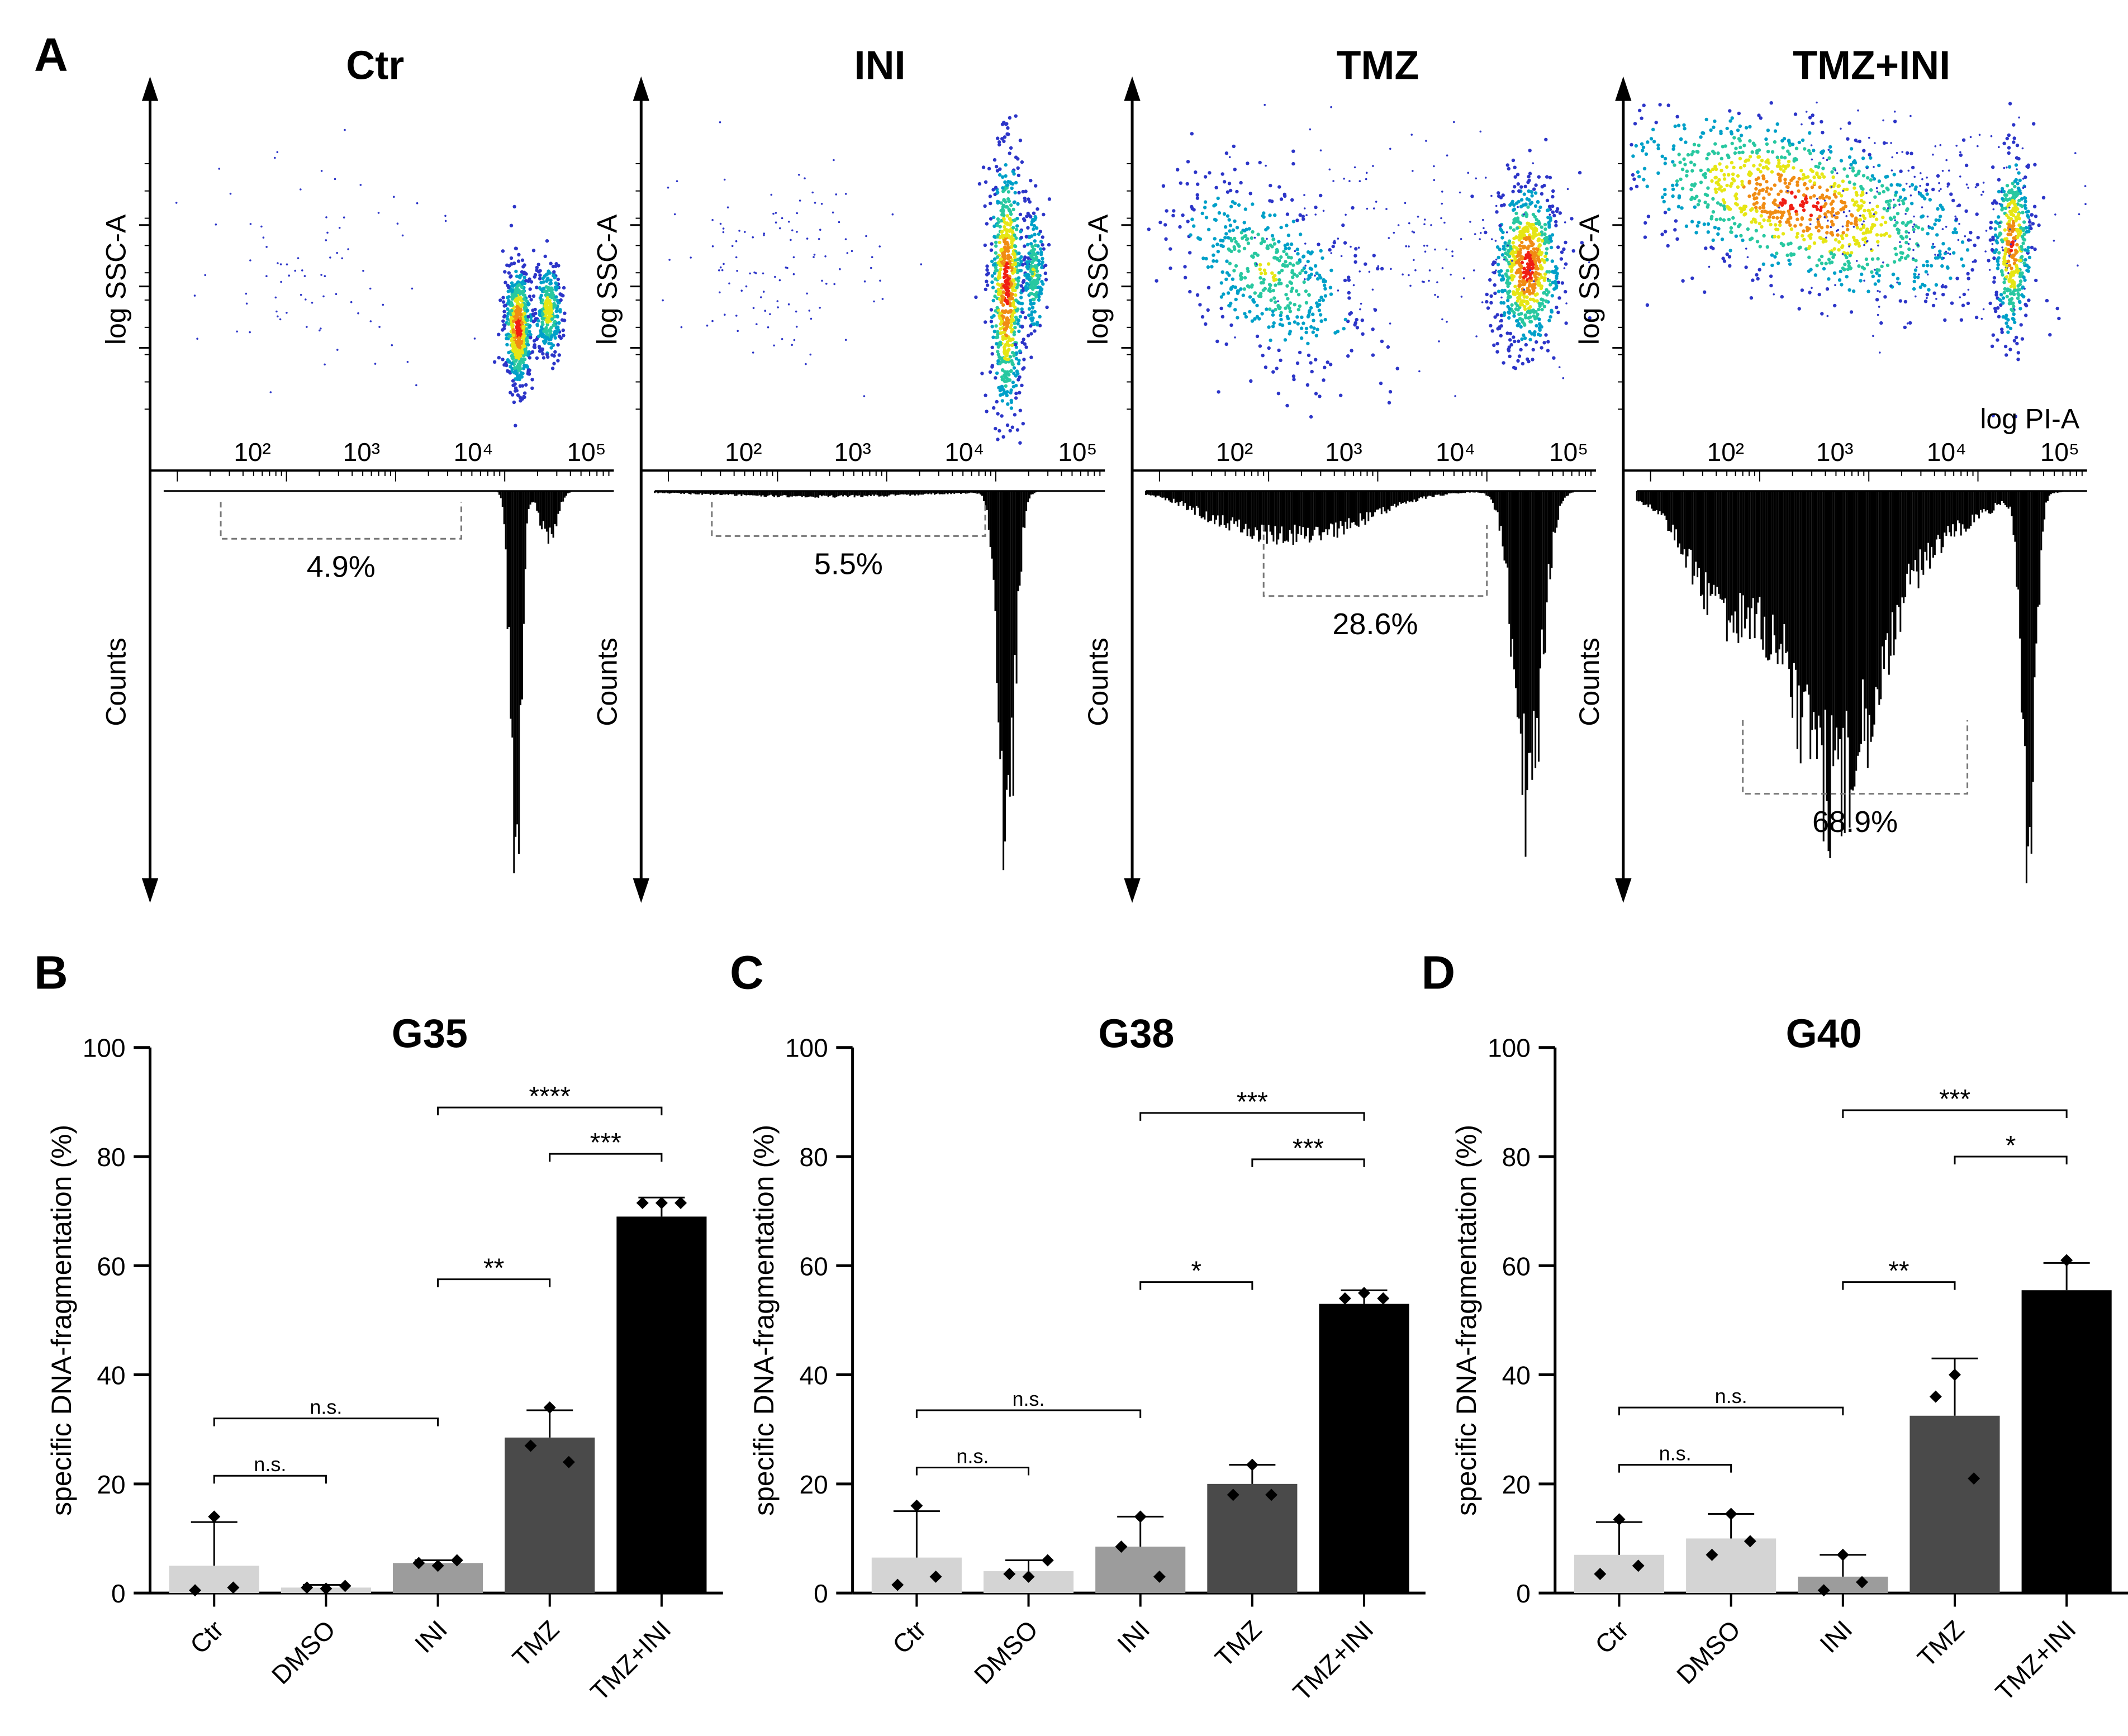 The width and height of the screenshot is (2128, 1736). Describe the element at coordinates (1343, 452) in the screenshot. I see `flow-x-tick-label: 10³` at that location.